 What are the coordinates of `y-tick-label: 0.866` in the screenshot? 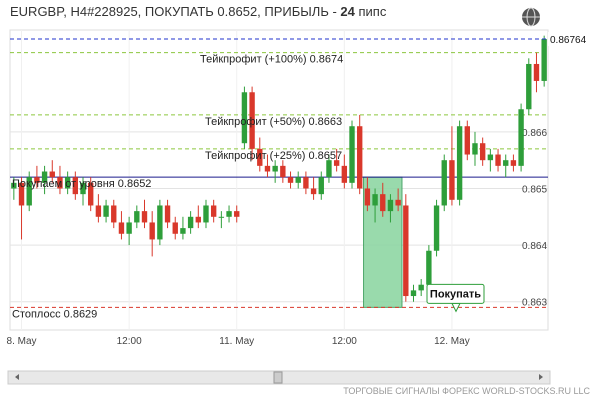 It's located at (534, 133).